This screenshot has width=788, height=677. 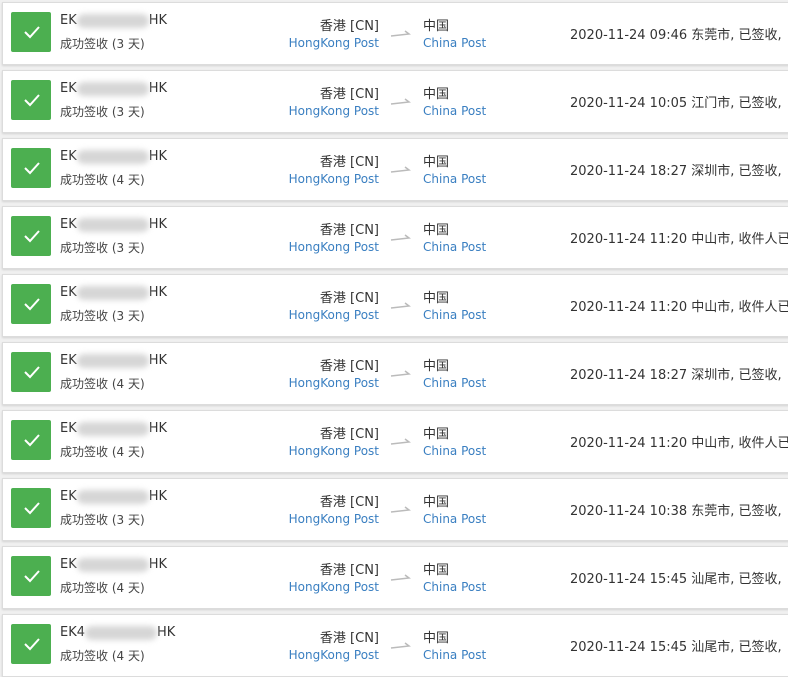 What do you see at coordinates (629, 103) in the screenshot?
I see `event-time: 2020-11-24 10:05` at bounding box center [629, 103].